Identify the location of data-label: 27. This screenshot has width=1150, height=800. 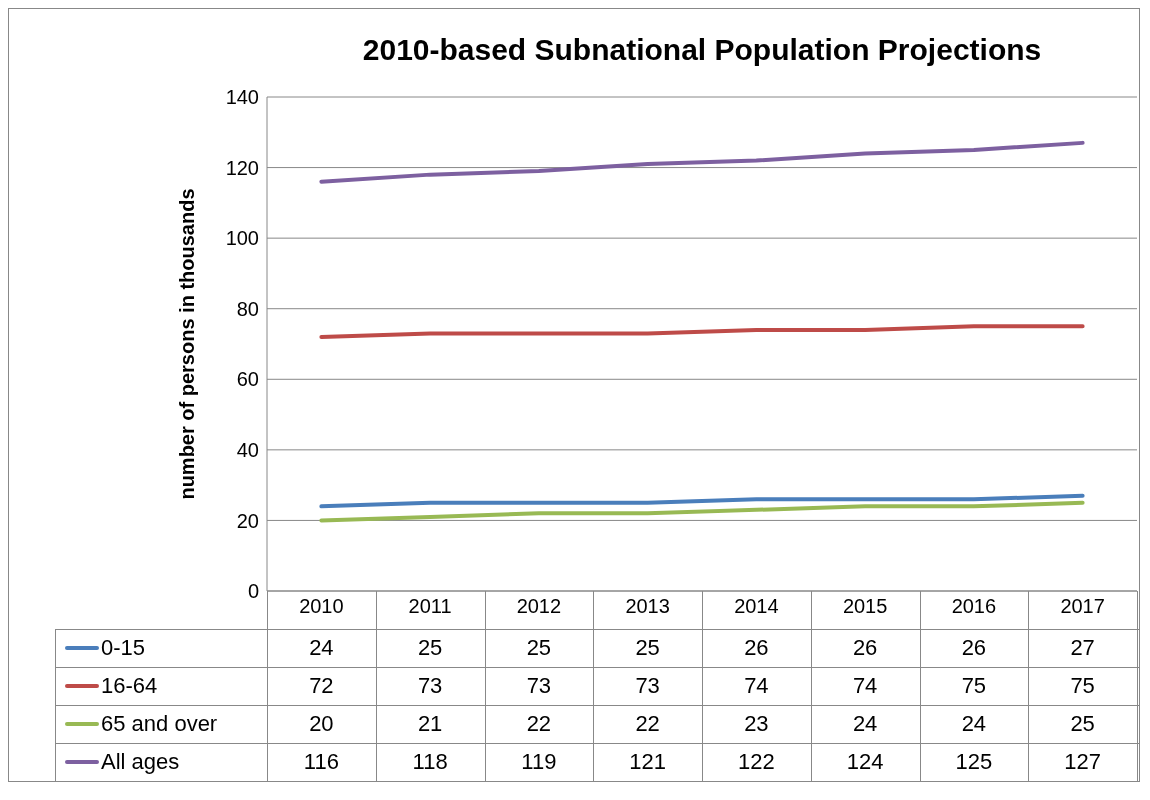
(1082, 648).